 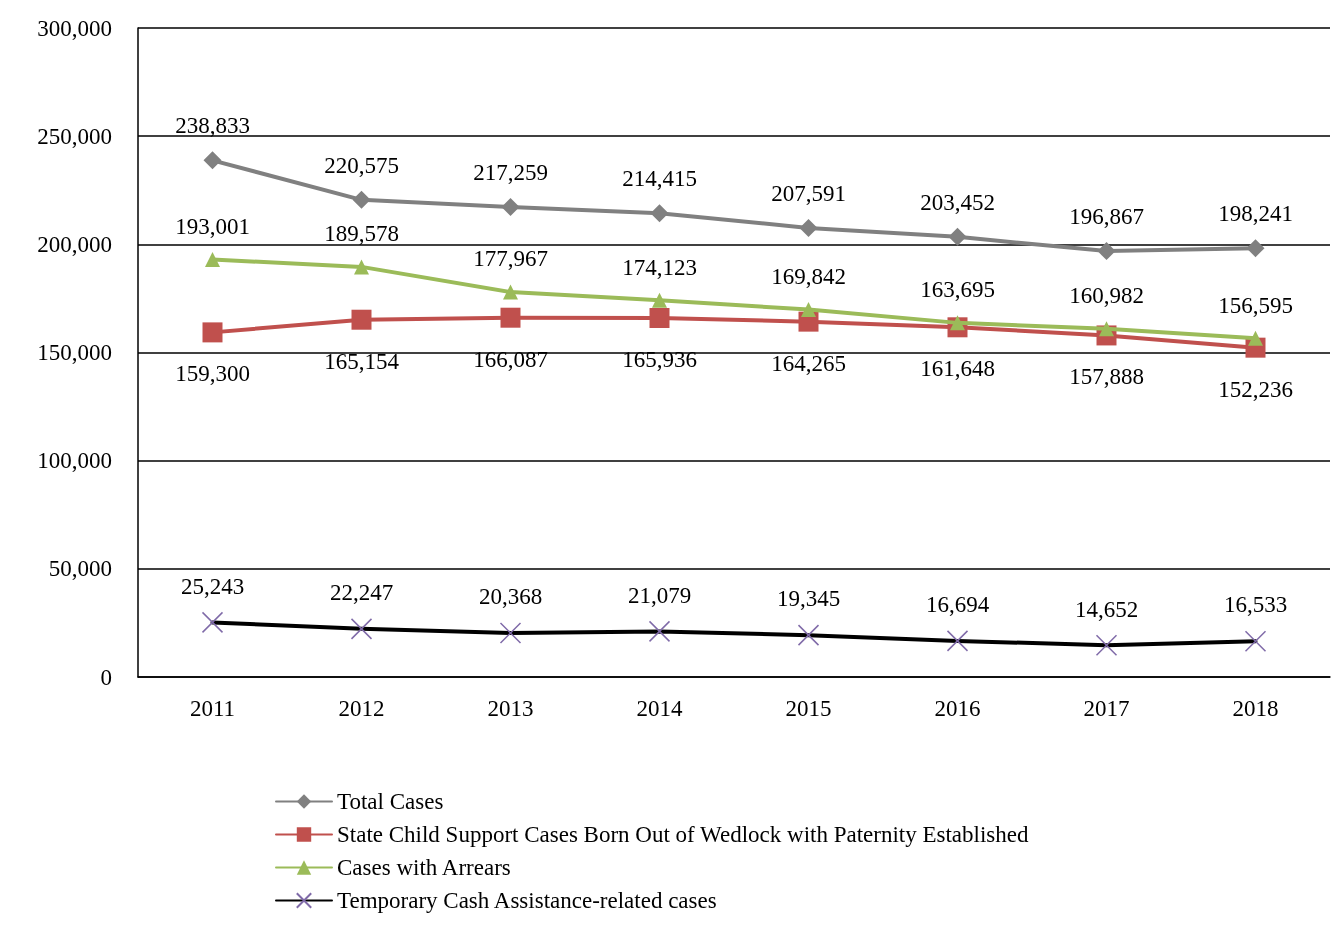 What do you see at coordinates (957, 290) in the screenshot?
I see `data-label: 163,695` at bounding box center [957, 290].